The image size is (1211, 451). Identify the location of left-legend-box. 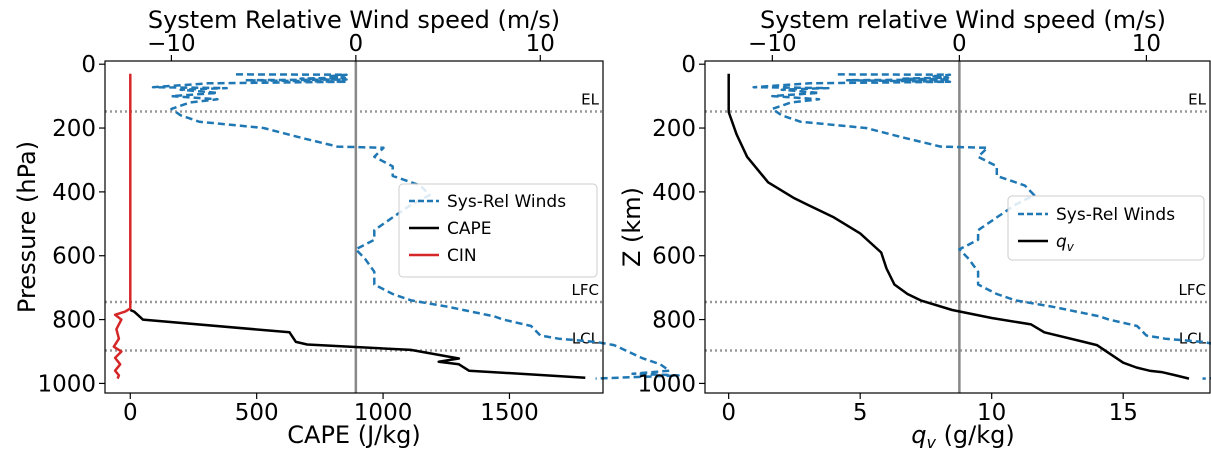
(498, 230).